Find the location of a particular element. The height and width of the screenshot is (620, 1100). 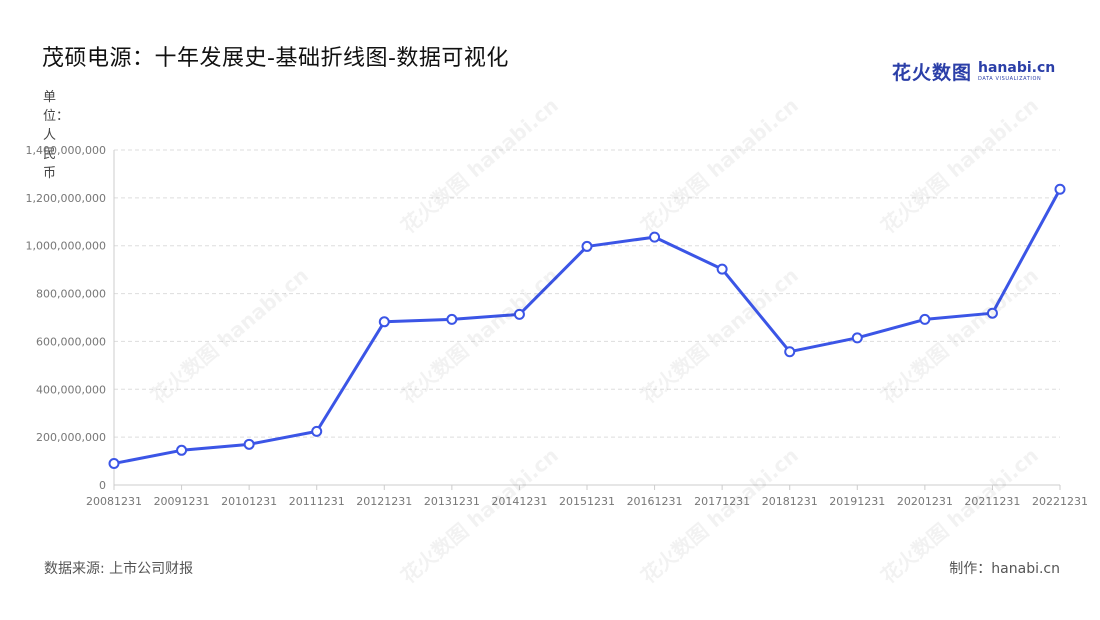

made-by: 制作：hanabi.cn is located at coordinates (1004, 569).